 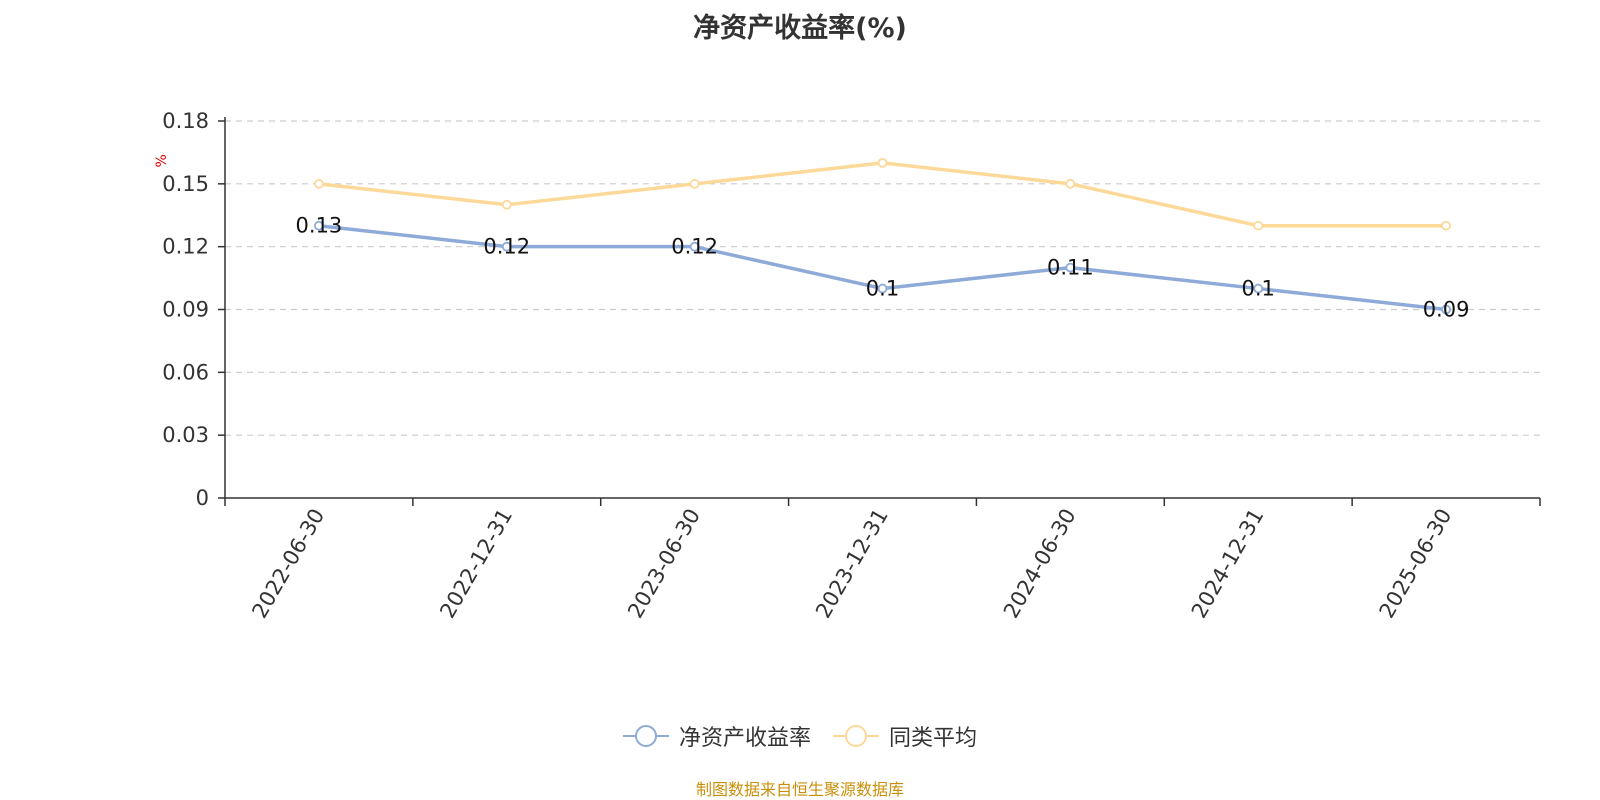 What do you see at coordinates (202, 498) in the screenshot?
I see `y-tick-label: 0` at bounding box center [202, 498].